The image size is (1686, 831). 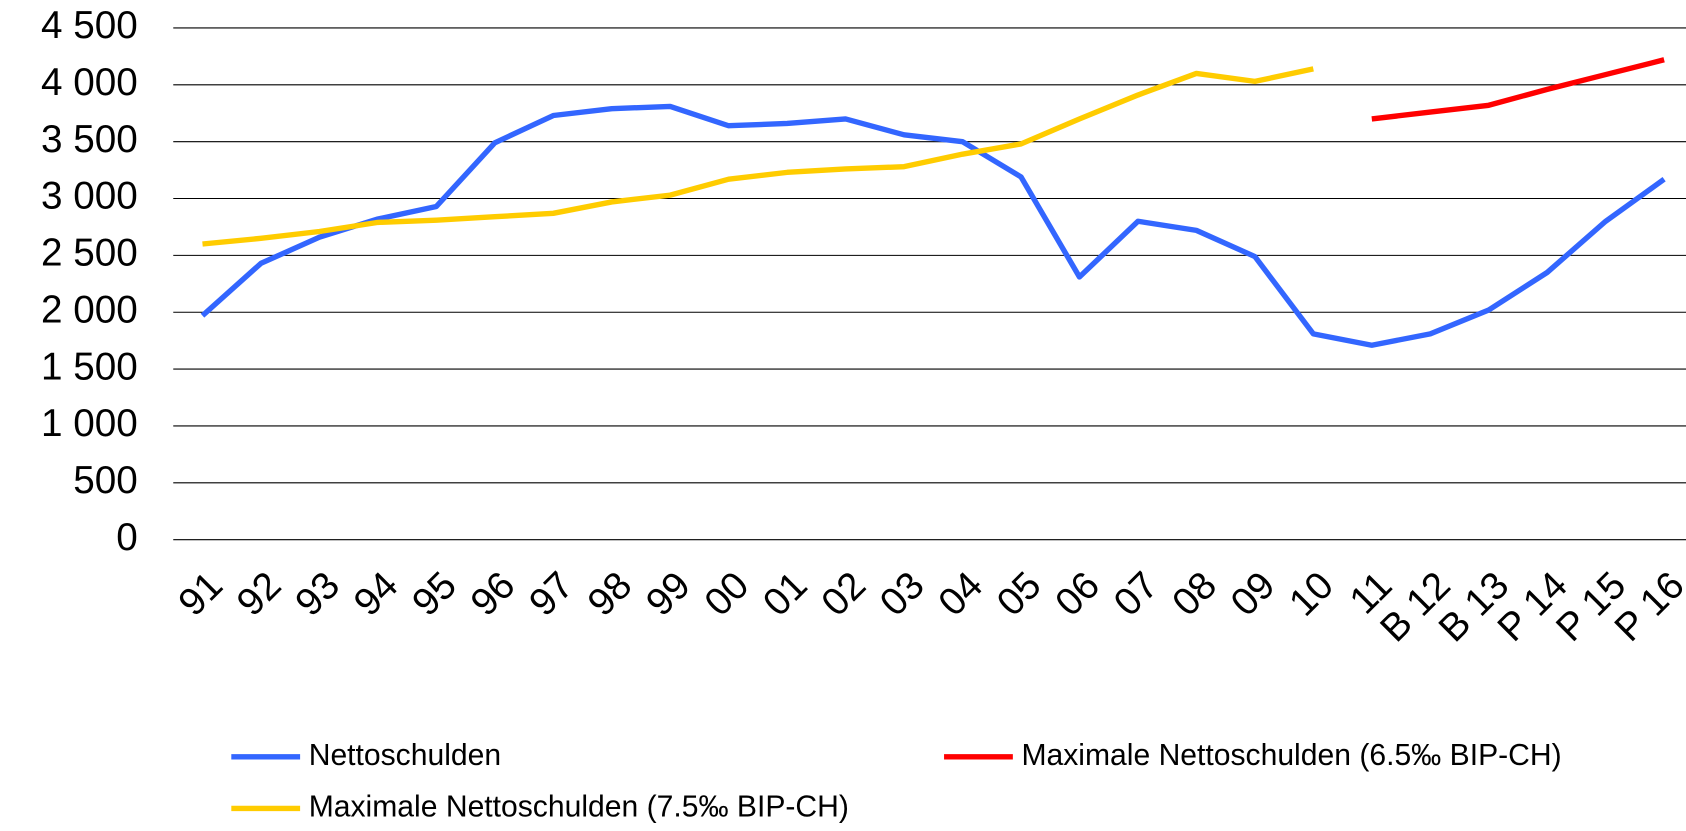 I want to click on x-tick-label: 00, so click(x=726, y=594).